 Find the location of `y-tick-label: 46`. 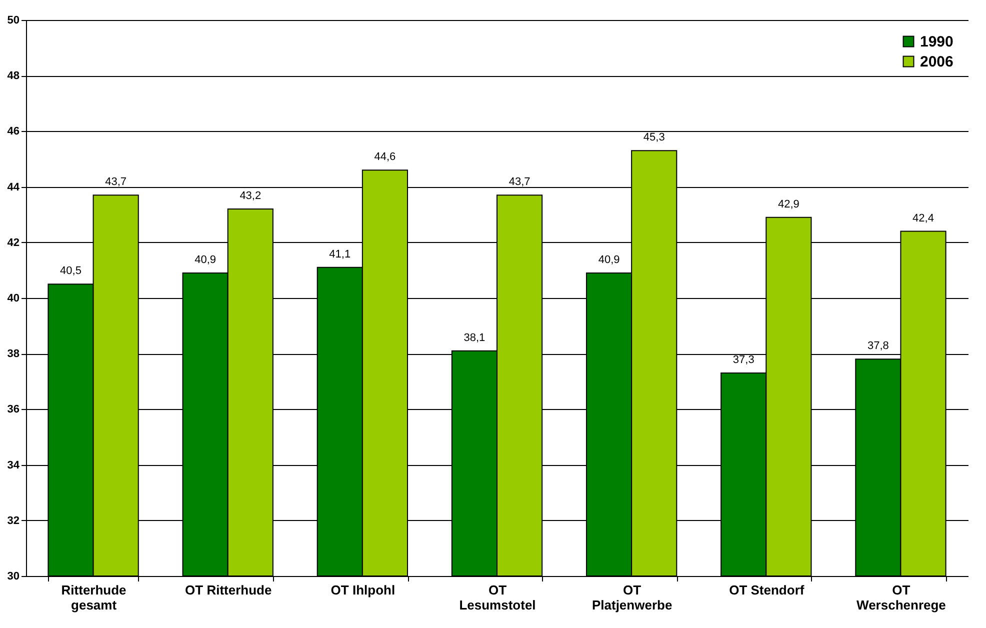

y-tick-label: 46 is located at coordinates (13, 132).